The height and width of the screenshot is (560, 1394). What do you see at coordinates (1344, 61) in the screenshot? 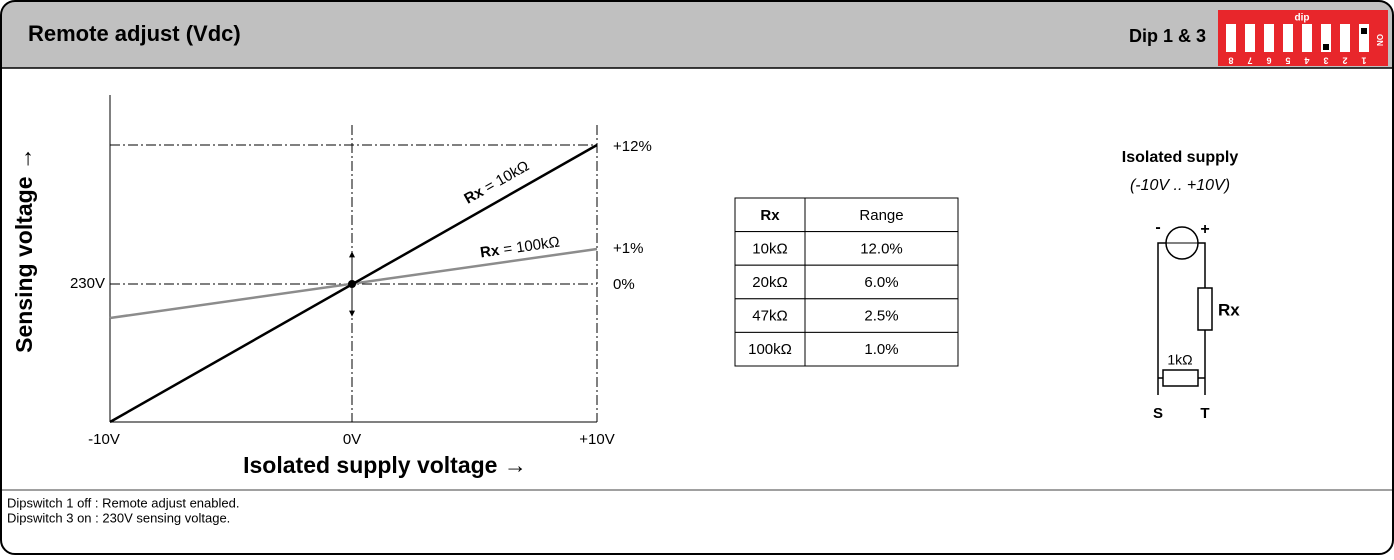
I see `dip-number: 2` at bounding box center [1344, 61].